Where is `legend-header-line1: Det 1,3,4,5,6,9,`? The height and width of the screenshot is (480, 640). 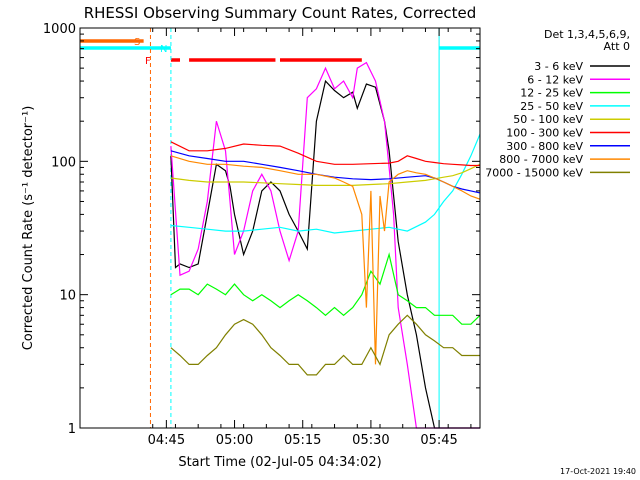
legend-header-line1: Det 1,3,4,5,6,9, is located at coordinates (587, 34).